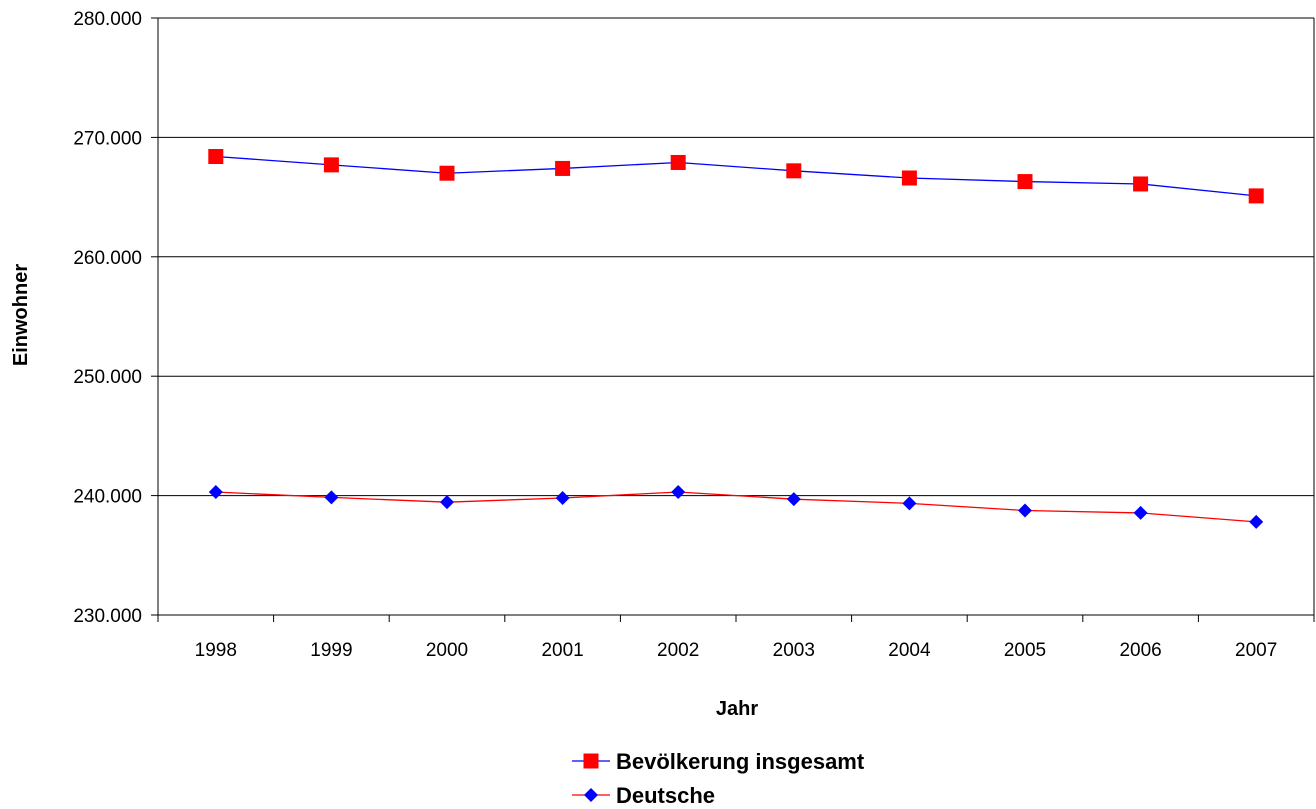 The width and height of the screenshot is (1316, 809). I want to click on x-tick-label: 2005, so click(1025, 650).